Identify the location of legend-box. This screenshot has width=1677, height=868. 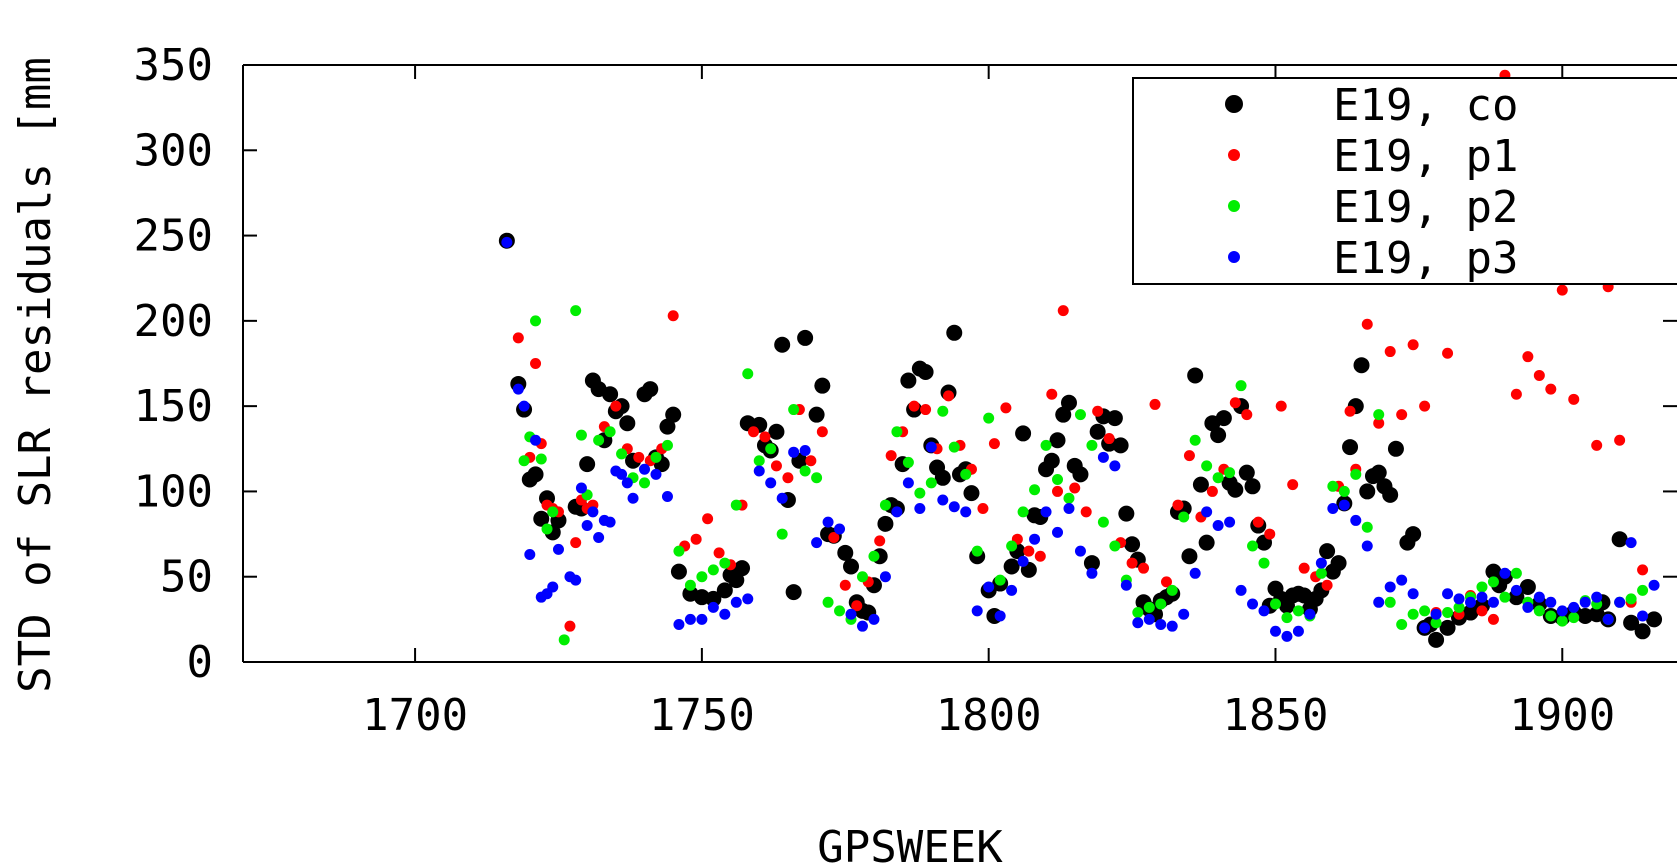
(1404, 181).